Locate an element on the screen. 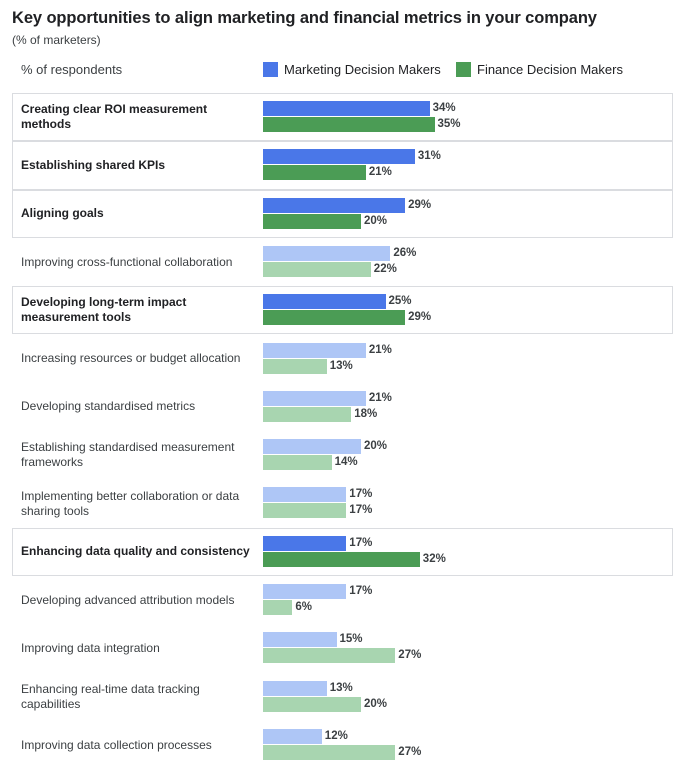 This screenshot has height=782, width=684. category-label: Creating clear ROI measurement methods is located at coordinates (114, 117).